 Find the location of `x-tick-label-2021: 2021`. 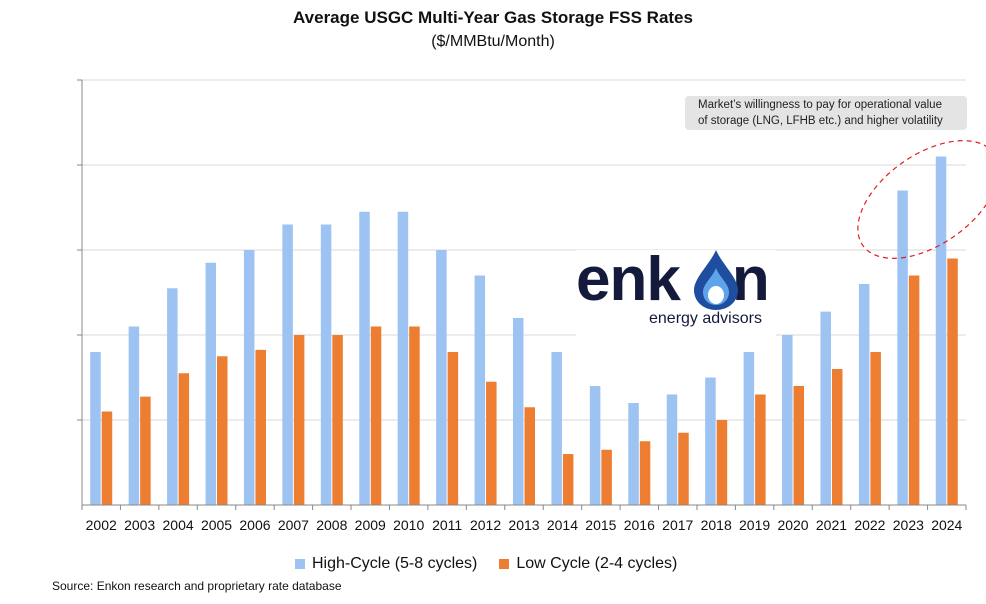

x-tick-label-2021: 2021 is located at coordinates (831, 525).